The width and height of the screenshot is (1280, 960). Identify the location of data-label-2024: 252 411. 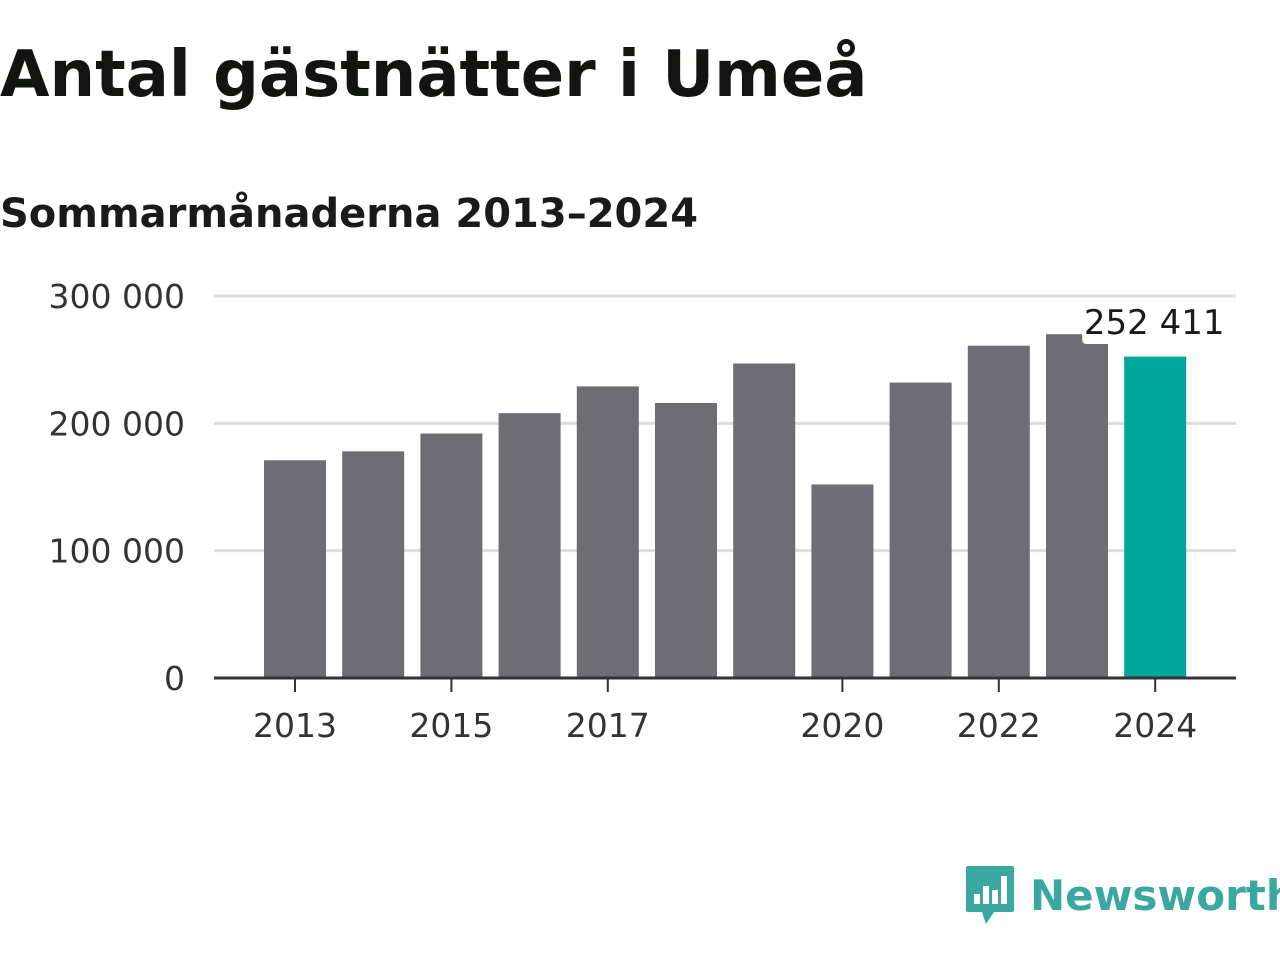
(1154, 323).